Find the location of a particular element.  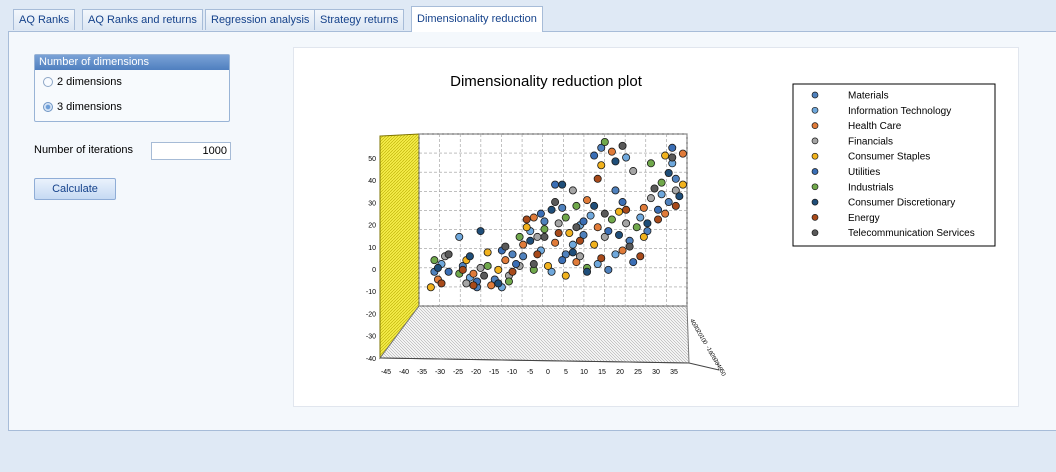

y-tick-label: 10 is located at coordinates (372, 248).